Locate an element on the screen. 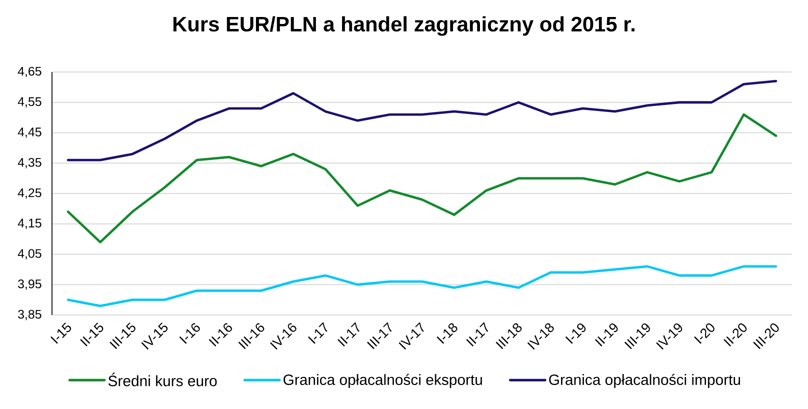 The image size is (808, 409). y-tick-label: 4,15 is located at coordinates (30, 223).